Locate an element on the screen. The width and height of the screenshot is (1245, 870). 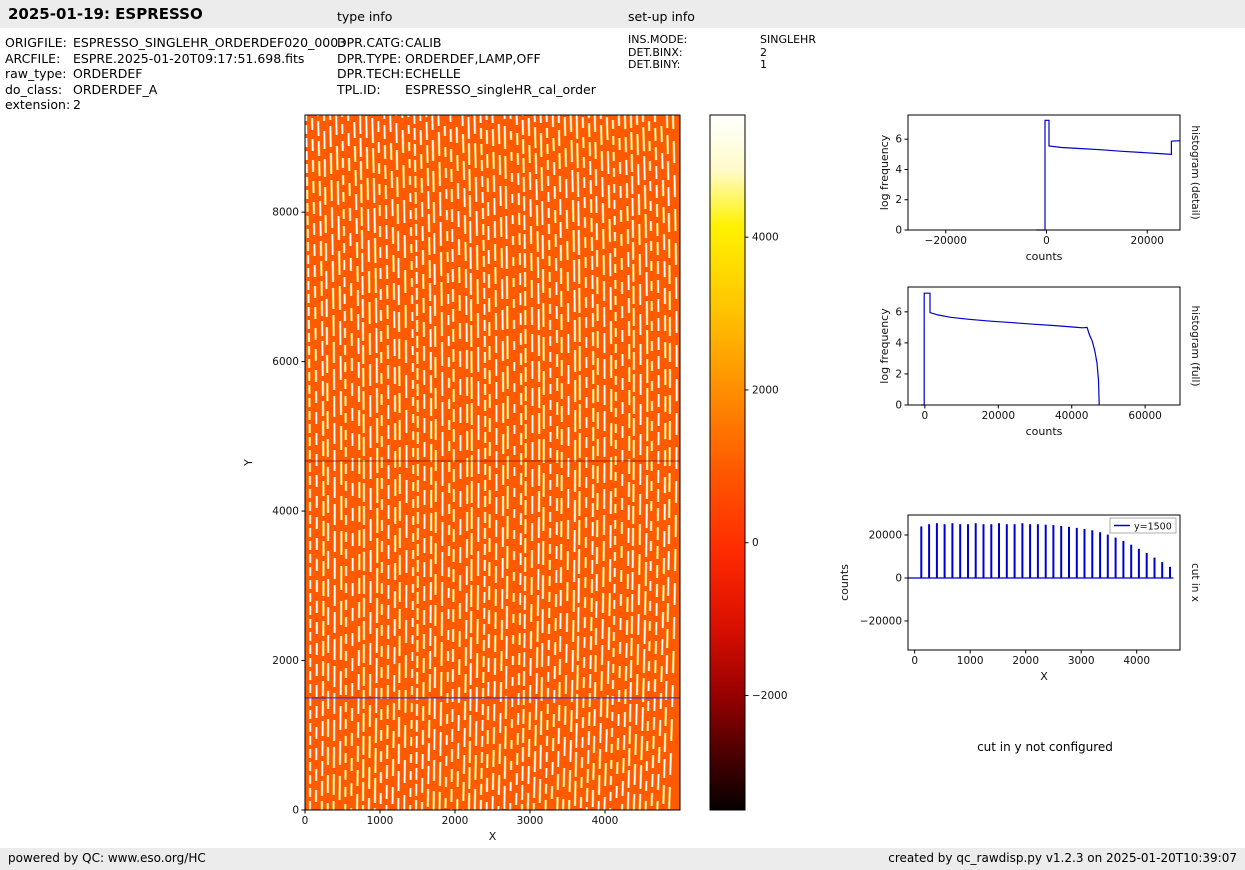
meta-label: DPR.TECH: is located at coordinates (371, 73).